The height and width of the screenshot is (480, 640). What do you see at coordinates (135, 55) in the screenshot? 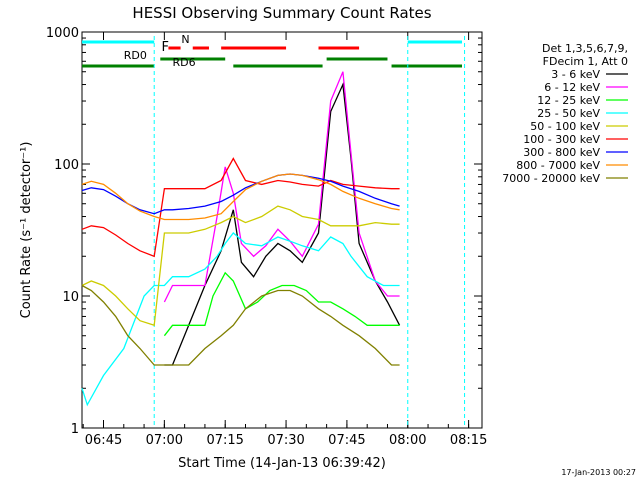
I see `annotation-label: RD0` at bounding box center [135, 55].